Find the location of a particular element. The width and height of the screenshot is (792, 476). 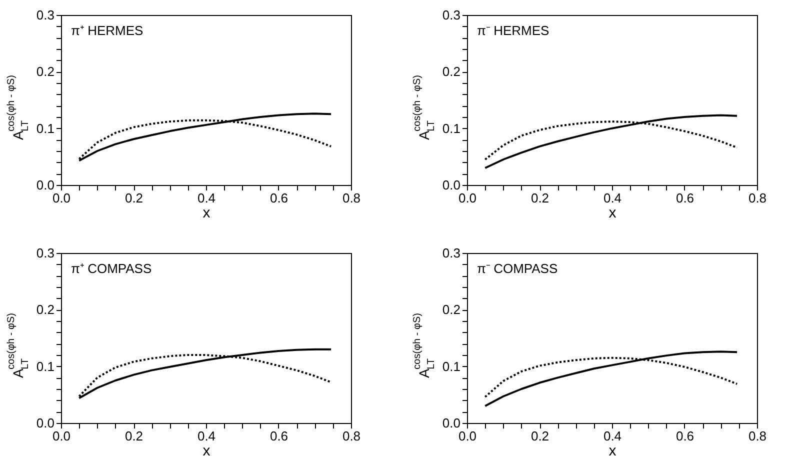

annotation: π⁺ HERMES is located at coordinates (107, 30).